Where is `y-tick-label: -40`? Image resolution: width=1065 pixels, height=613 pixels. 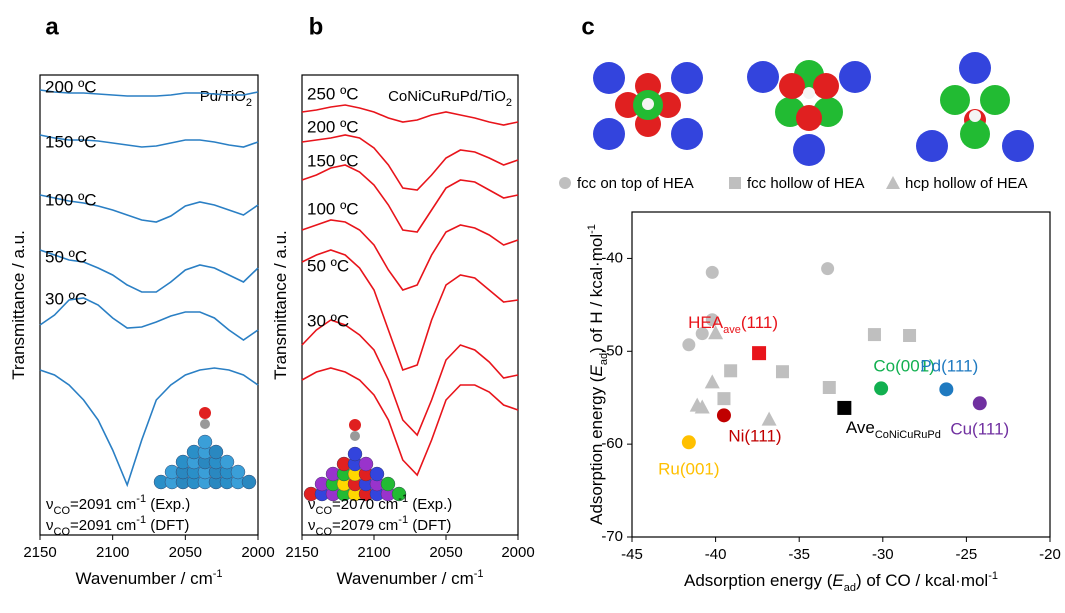 y-tick-label: -40 is located at coordinates (612, 257).